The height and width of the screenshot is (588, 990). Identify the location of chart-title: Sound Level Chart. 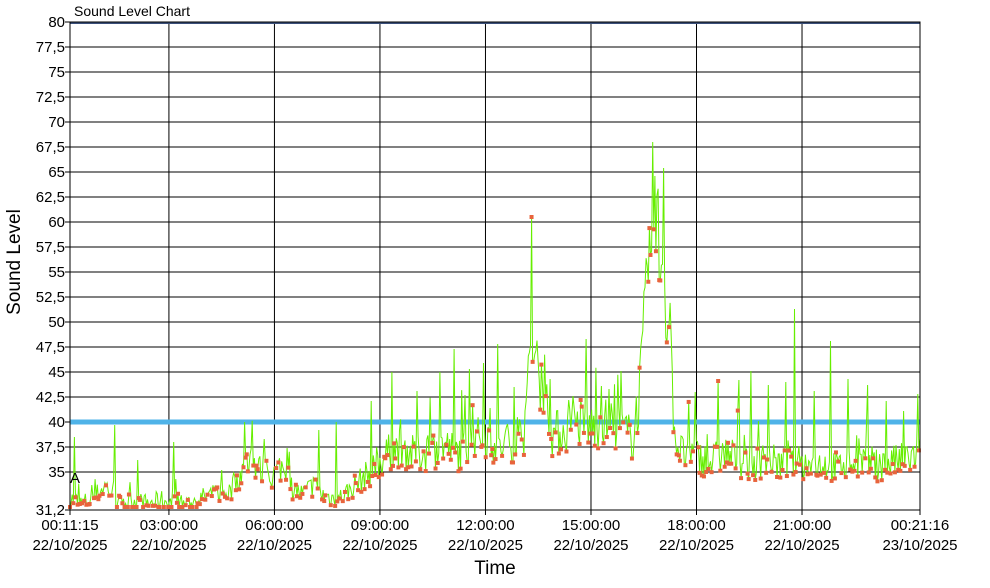
(132, 11).